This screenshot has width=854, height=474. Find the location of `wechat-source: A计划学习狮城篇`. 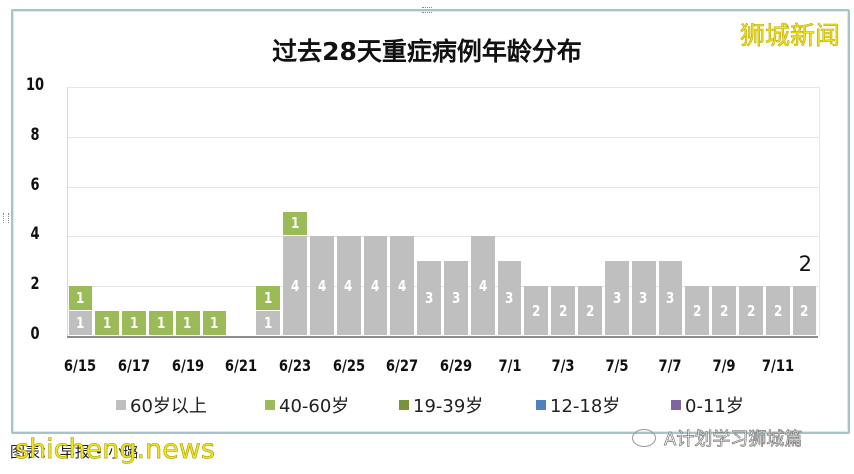

wechat-source: A计划学习狮城篇 is located at coordinates (717, 438).